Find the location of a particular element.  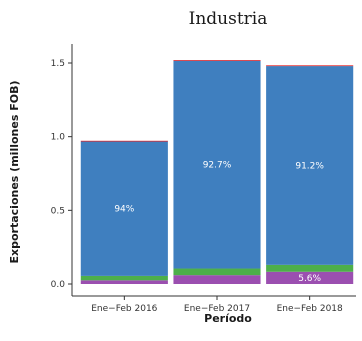

x-tick-label: Ene−Feb 2017 is located at coordinates (217, 309).